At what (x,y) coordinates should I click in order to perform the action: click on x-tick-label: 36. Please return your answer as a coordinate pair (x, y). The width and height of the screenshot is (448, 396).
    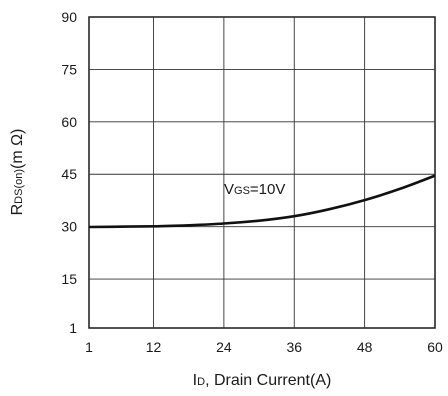
    Looking at the image, I should click on (294, 347).